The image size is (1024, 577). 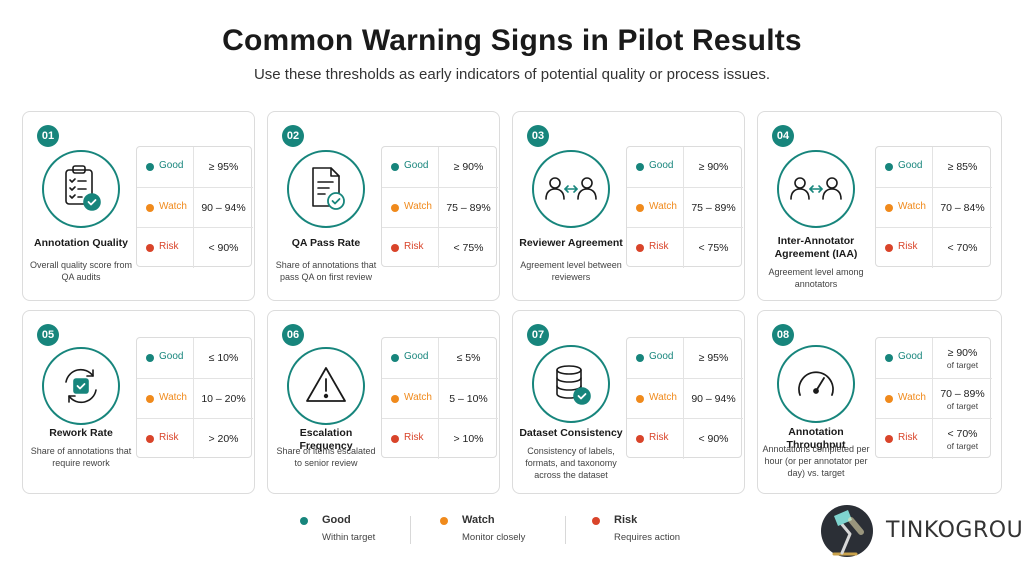 What do you see at coordinates (783, 335) in the screenshot?
I see `card-number-badge: 08` at bounding box center [783, 335].